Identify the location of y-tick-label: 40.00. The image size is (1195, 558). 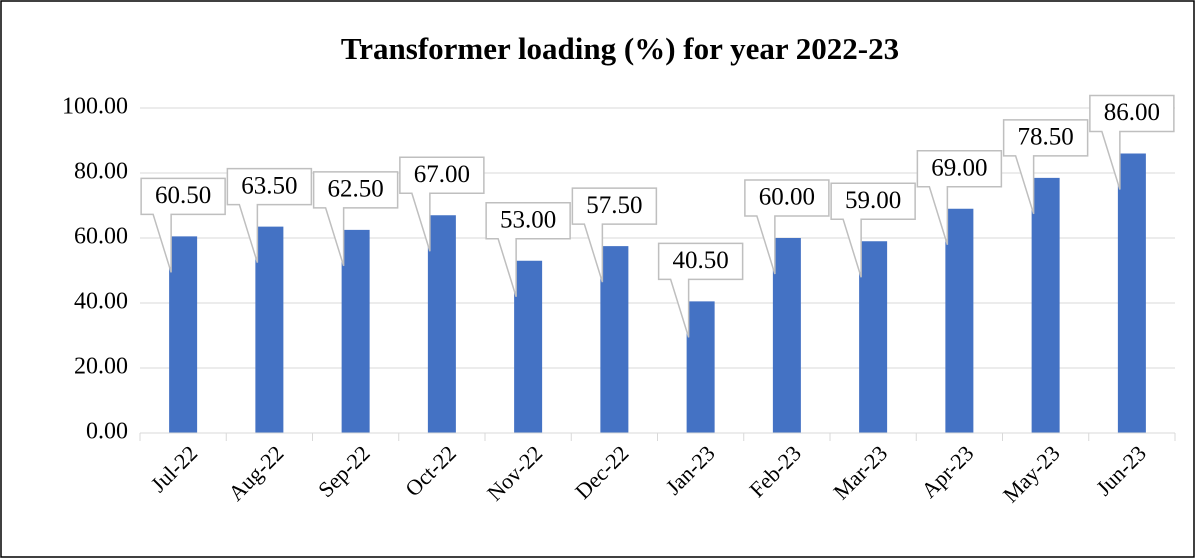
(101, 302).